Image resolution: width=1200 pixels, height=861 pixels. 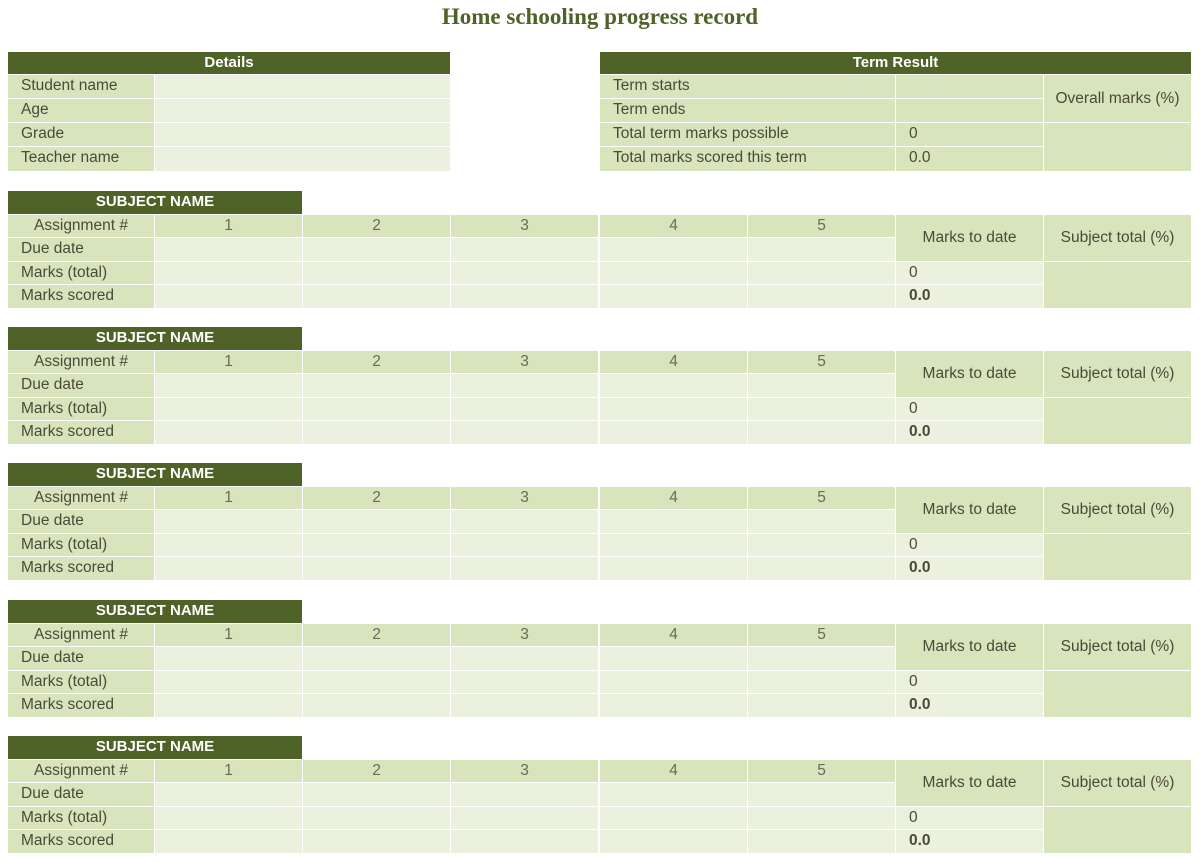 What do you see at coordinates (970, 111) in the screenshot?
I see `term-ends-field` at bounding box center [970, 111].